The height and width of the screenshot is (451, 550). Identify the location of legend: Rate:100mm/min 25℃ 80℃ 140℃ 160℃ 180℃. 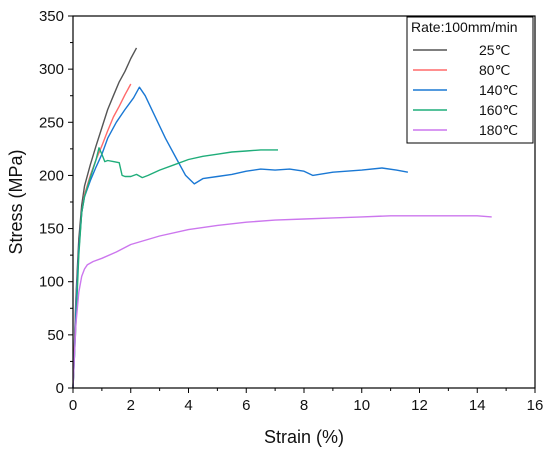
(470, 80).